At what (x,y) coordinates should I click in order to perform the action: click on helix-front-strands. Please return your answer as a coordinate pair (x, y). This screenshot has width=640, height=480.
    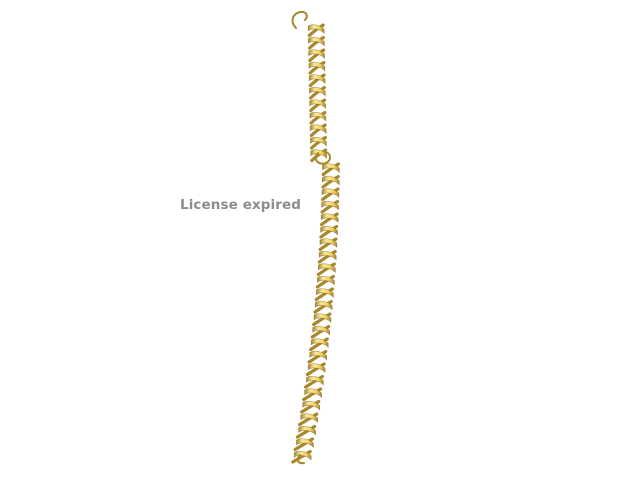
    Looking at the image, I should click on (316, 242).